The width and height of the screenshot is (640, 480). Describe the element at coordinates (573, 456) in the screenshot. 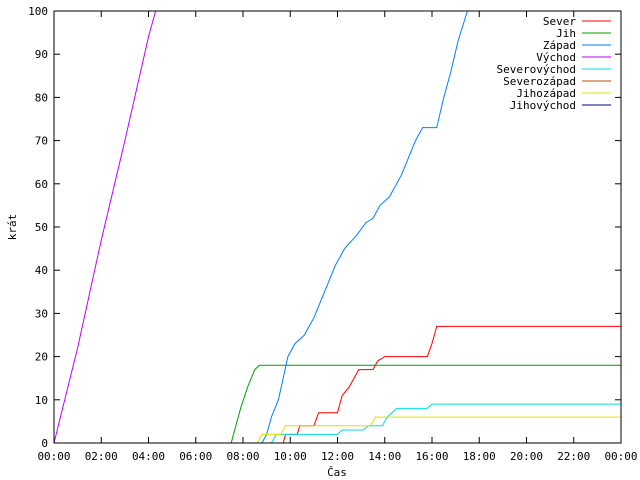

I see `x-tick-label: 22:00` at that location.